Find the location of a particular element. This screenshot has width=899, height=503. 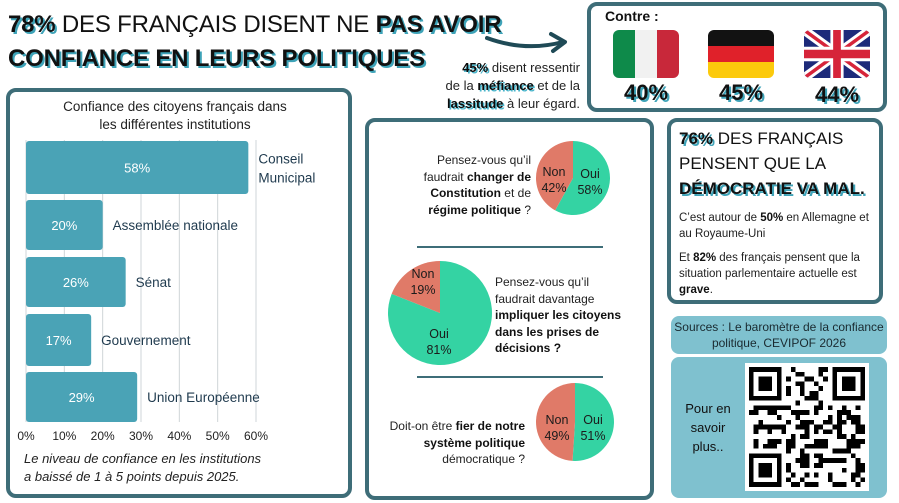

question-text: ? is located at coordinates (525, 209).